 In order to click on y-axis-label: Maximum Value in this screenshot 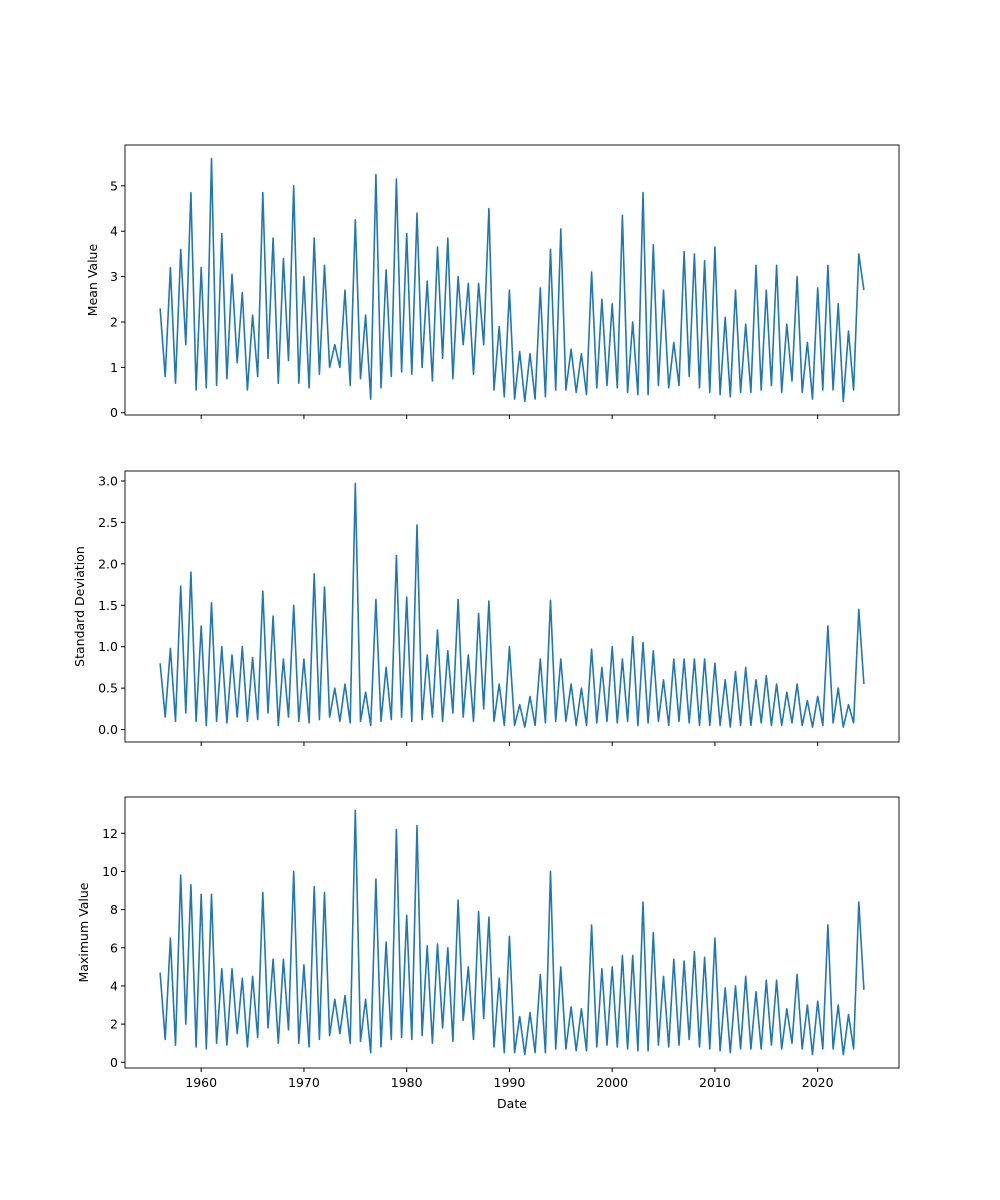, I will do `click(83, 932)`.